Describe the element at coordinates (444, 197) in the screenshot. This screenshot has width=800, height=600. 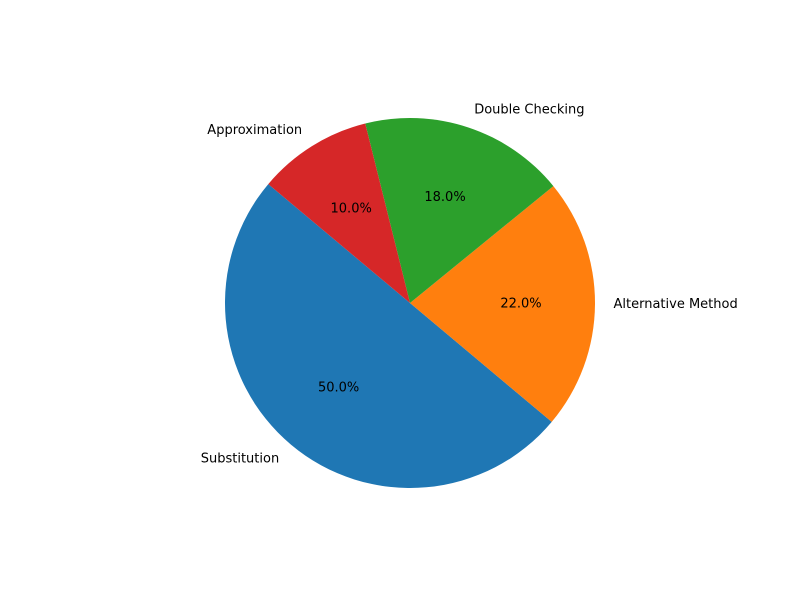
I see `slice-percent-label: 18.0%` at that location.